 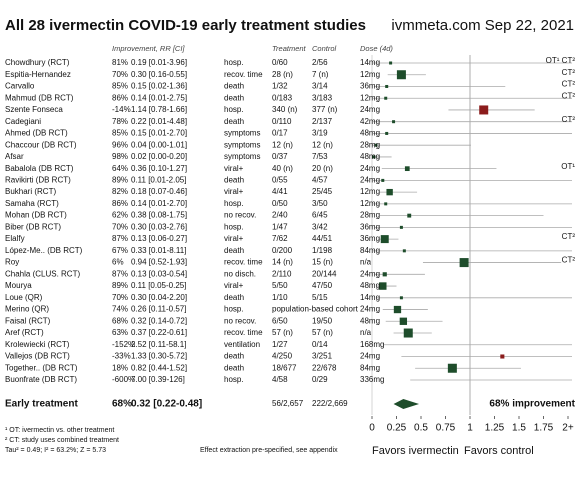 I want to click on control: 47/50, so click(x=322, y=285).